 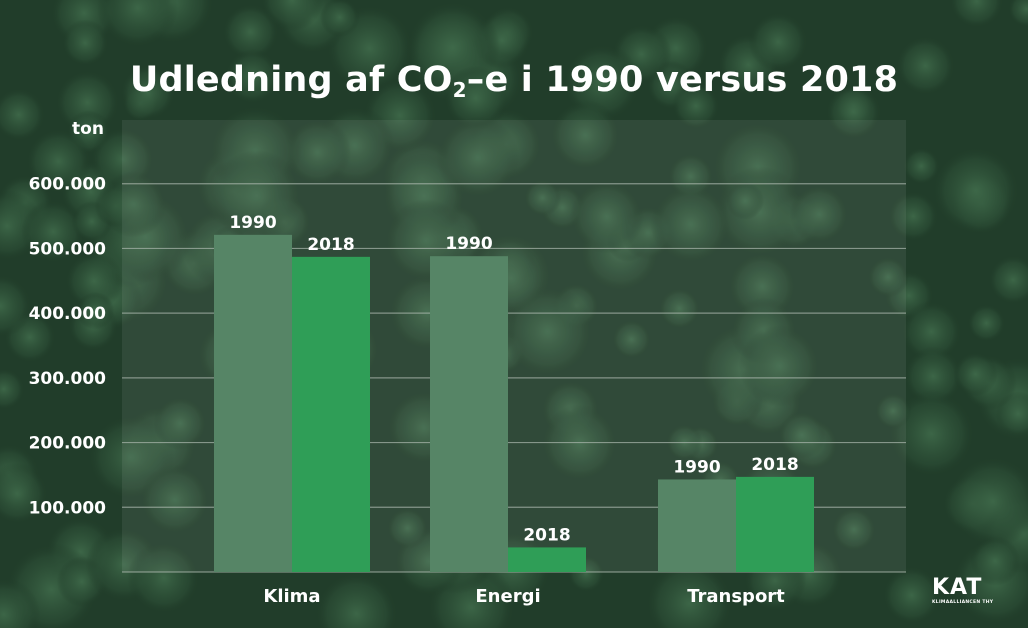 What do you see at coordinates (775, 524) in the screenshot?
I see `bar-transport-2018` at bounding box center [775, 524].